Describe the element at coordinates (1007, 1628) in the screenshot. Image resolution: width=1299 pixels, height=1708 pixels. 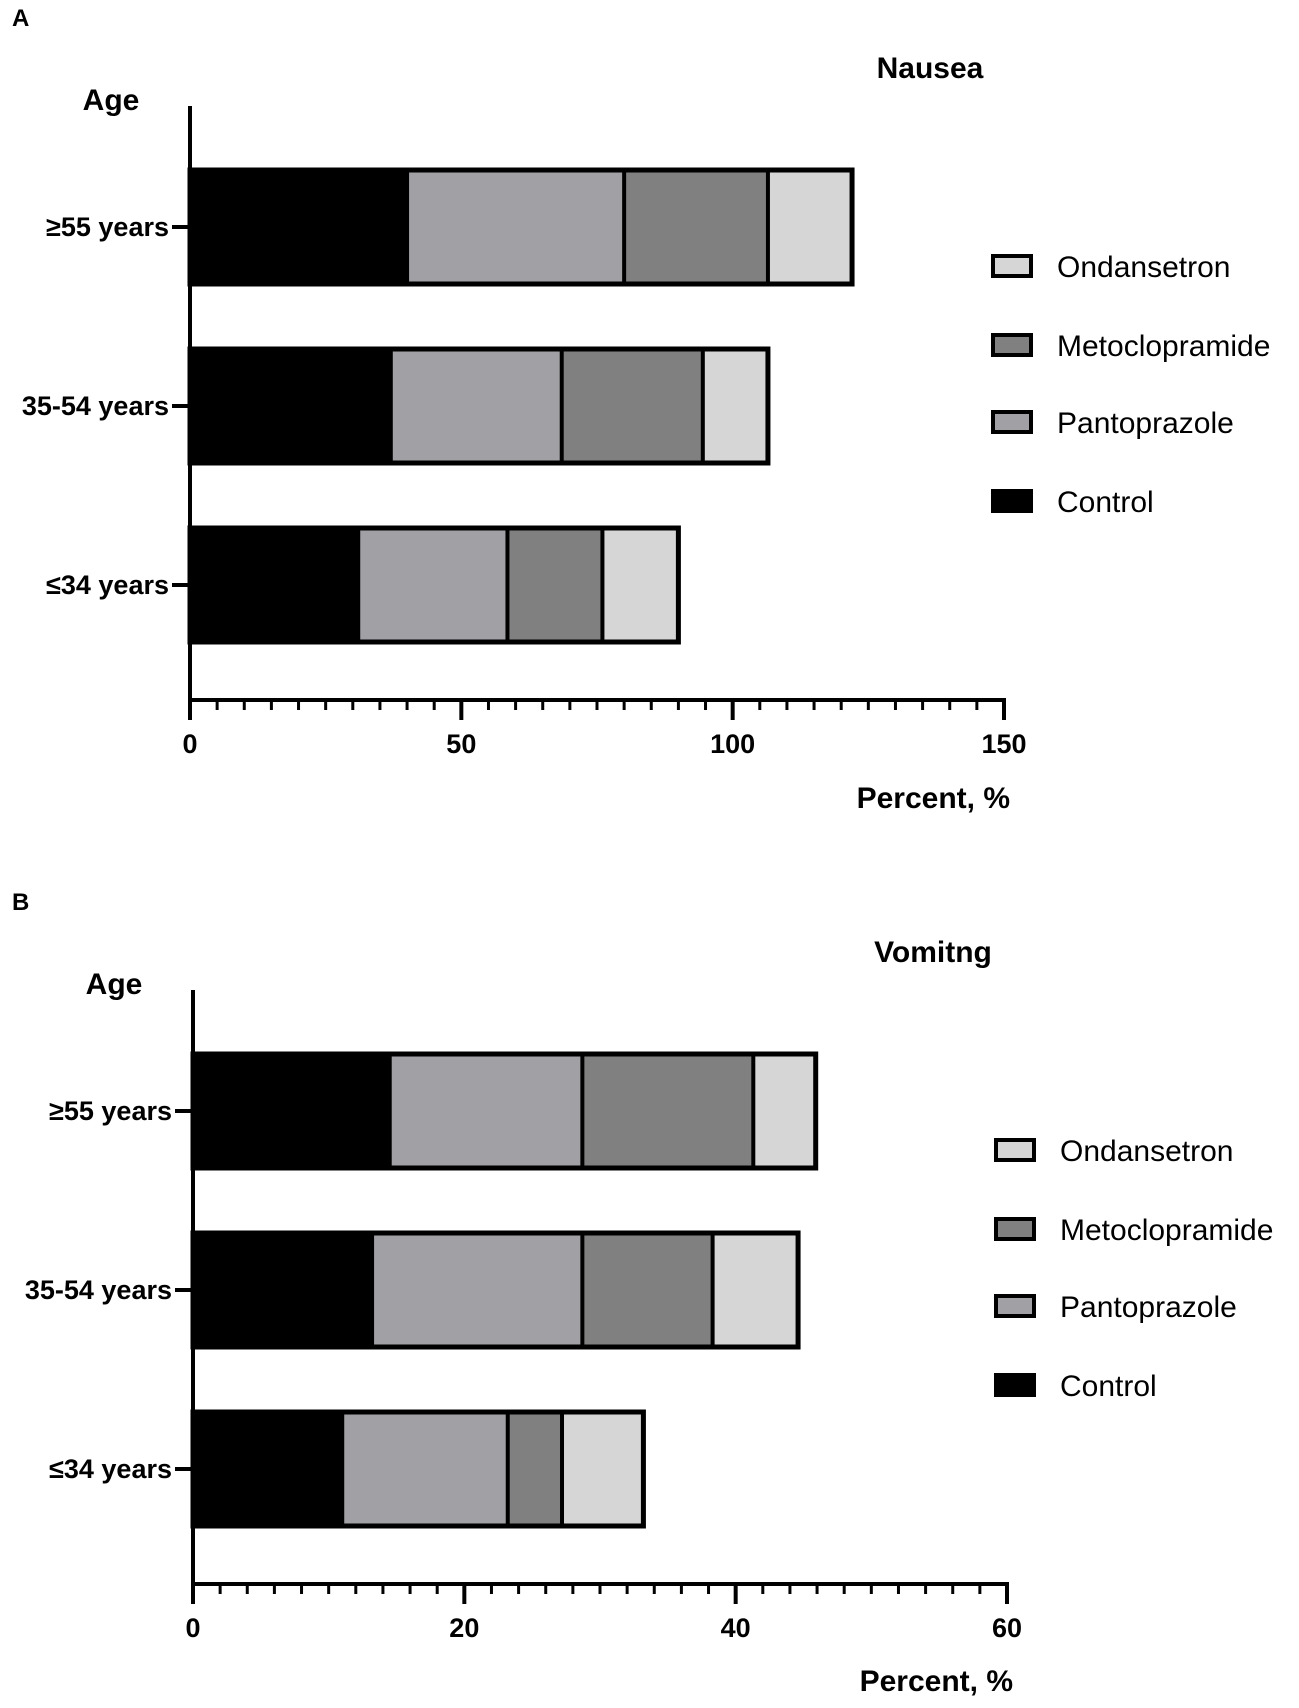
I see `x-tick-label: 60` at that location.